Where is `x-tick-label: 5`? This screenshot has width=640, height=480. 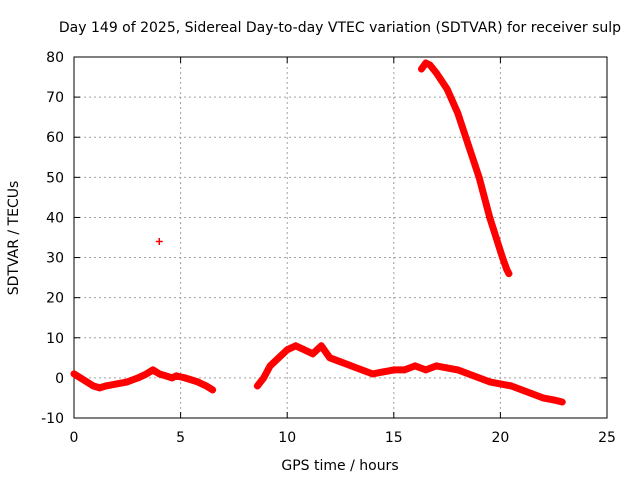
x-tick-label: 5 is located at coordinates (180, 438).